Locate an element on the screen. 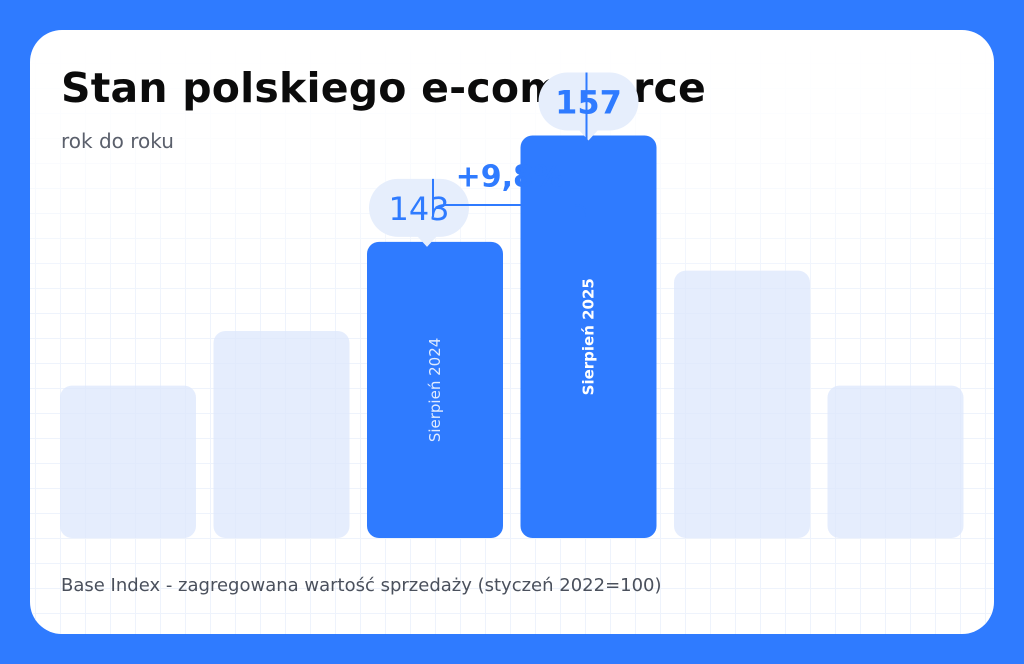 This screenshot has width=1024, height=664. data-label: 157 is located at coordinates (588, 103).